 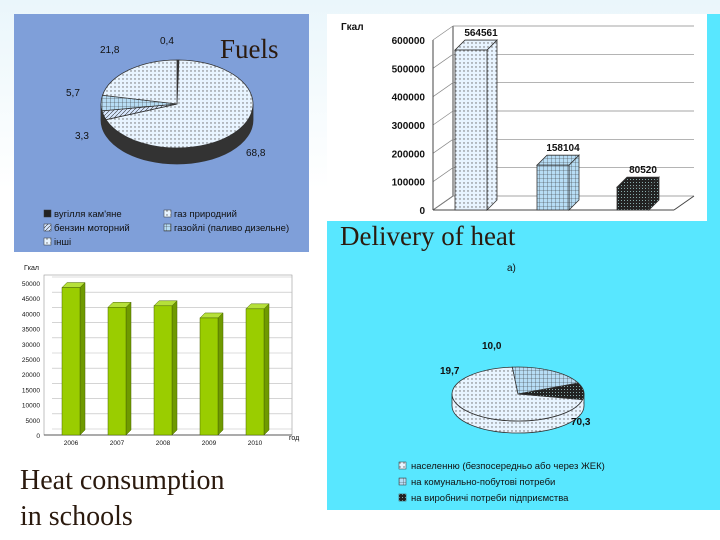 I want to click on fuels-legend-label-3: газойлі (паливо дизельне), so click(x=231, y=228).